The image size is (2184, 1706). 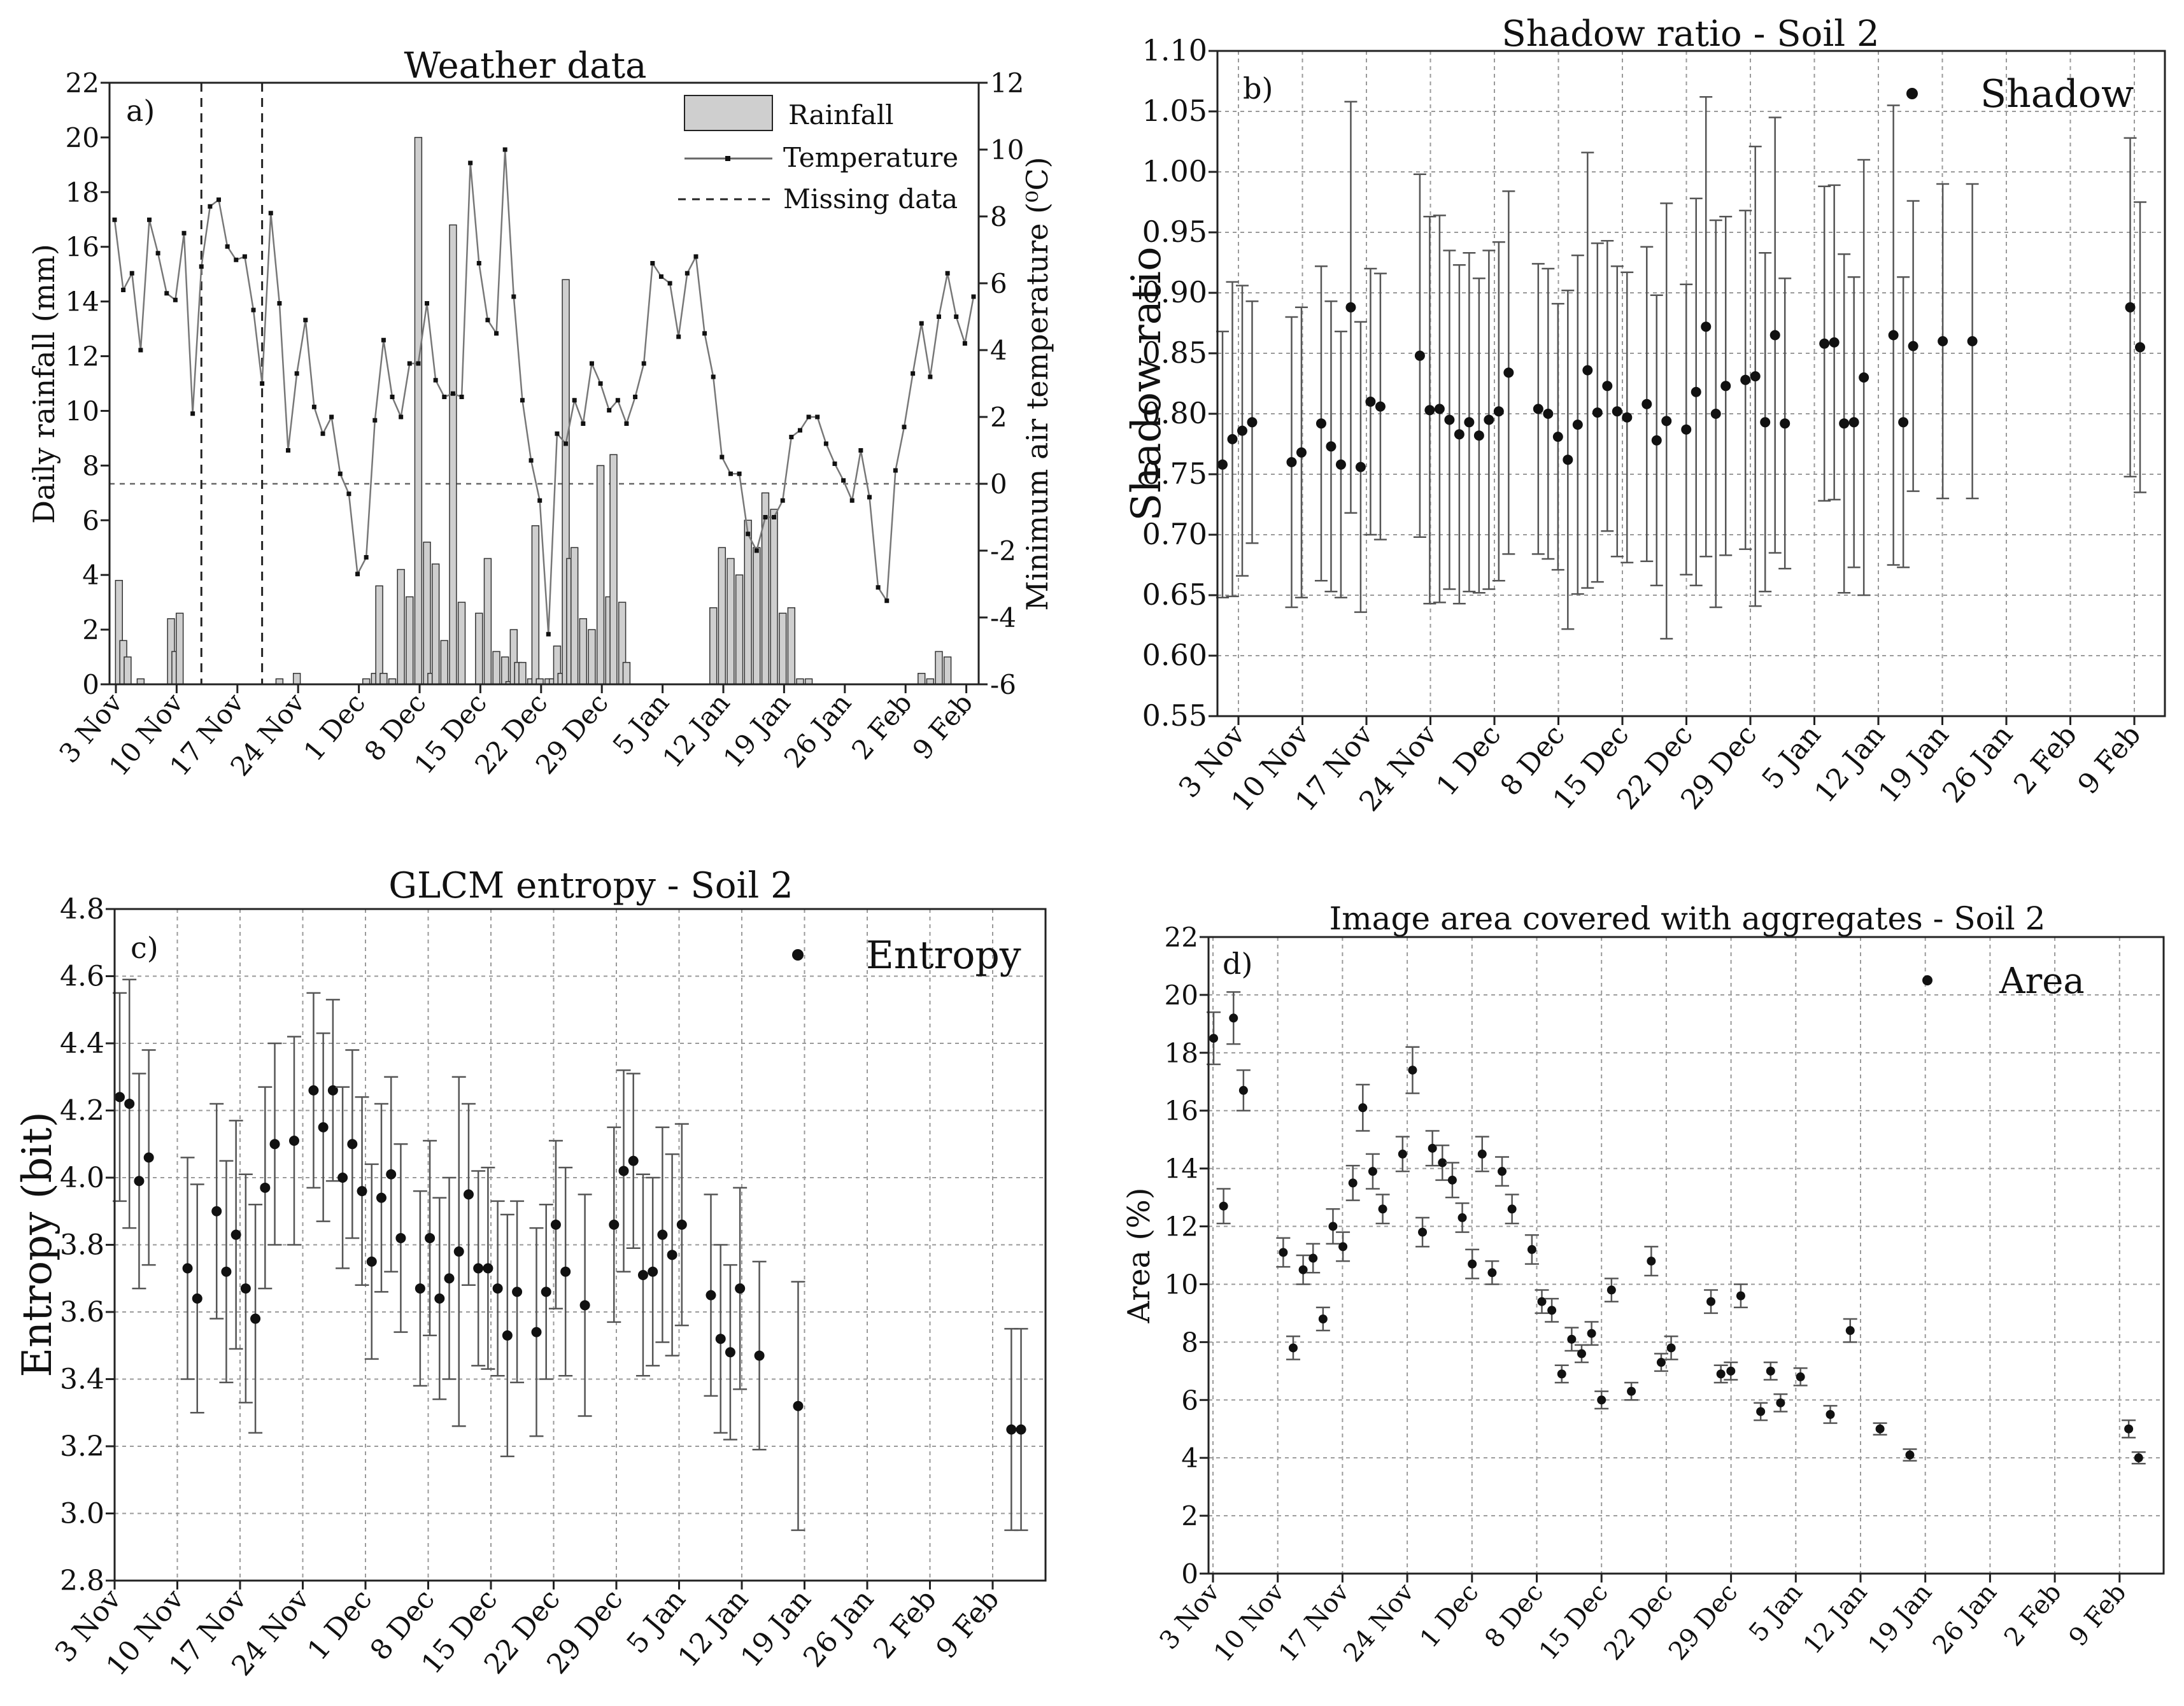 What do you see at coordinates (82, 1380) in the screenshot?
I see `panel-c-ytick-label: 3.4` at bounding box center [82, 1380].